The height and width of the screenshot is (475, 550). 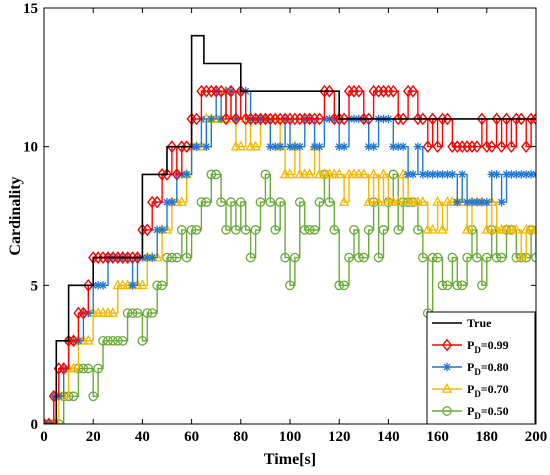 I want to click on x-tick-label: 60, so click(x=191, y=437).